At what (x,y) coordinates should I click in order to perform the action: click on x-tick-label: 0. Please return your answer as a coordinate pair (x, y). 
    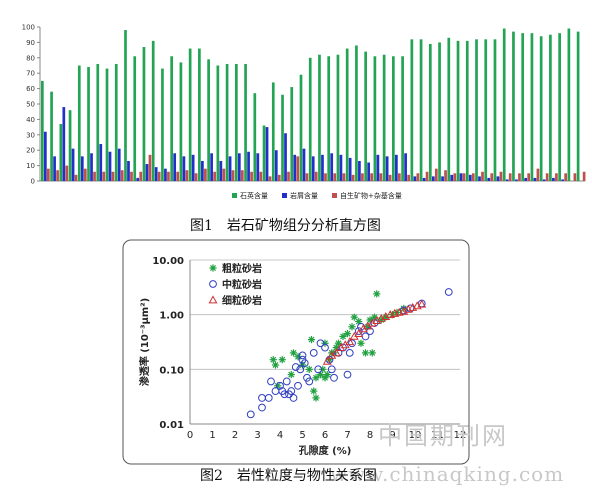
    Looking at the image, I should click on (190, 435).